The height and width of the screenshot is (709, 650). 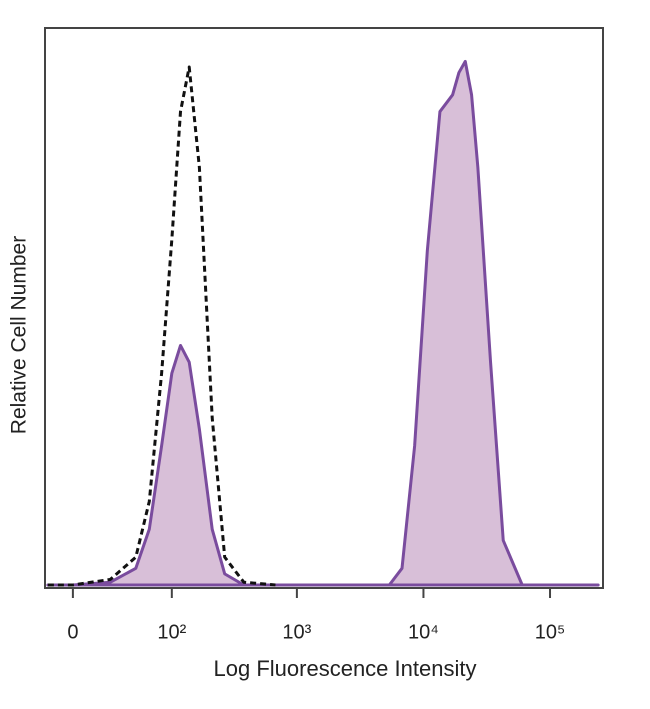 I want to click on x-tick-label: 10⁵, so click(x=550, y=632).